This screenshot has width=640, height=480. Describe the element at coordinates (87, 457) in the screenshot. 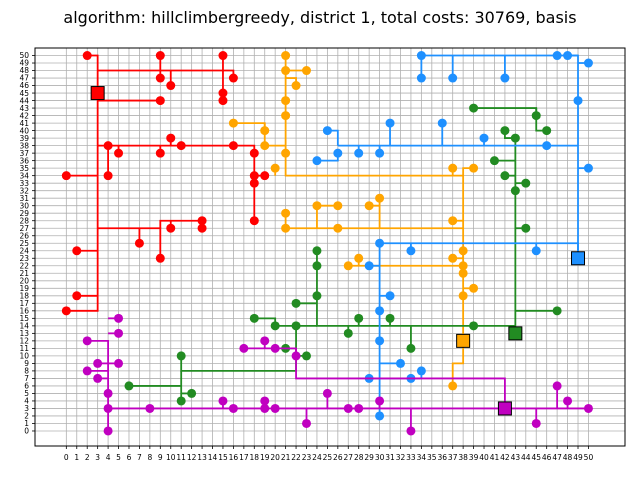

I see `x-tick-label: 2` at that location.